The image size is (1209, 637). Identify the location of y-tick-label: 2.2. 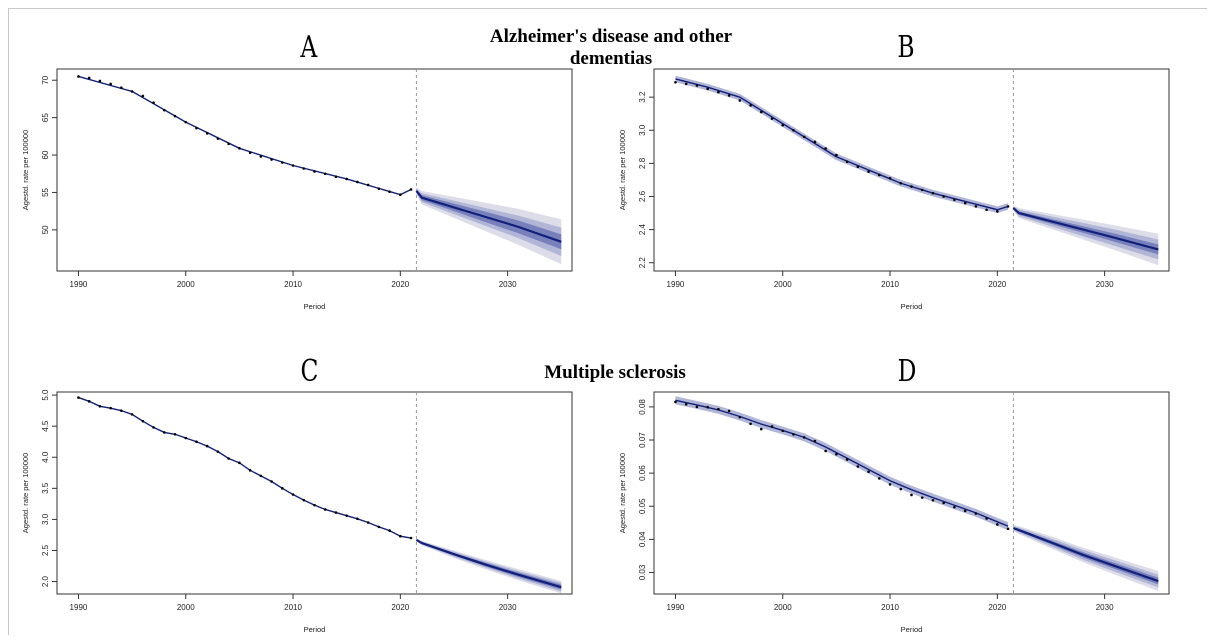
(642, 263).